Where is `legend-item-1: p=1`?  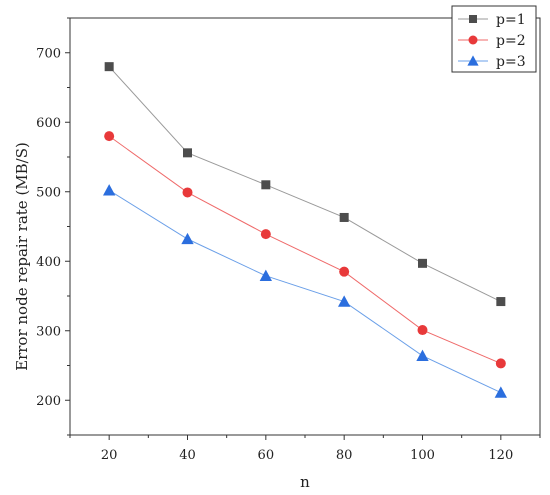
legend-item-1: p=1 is located at coordinates (492, 20).